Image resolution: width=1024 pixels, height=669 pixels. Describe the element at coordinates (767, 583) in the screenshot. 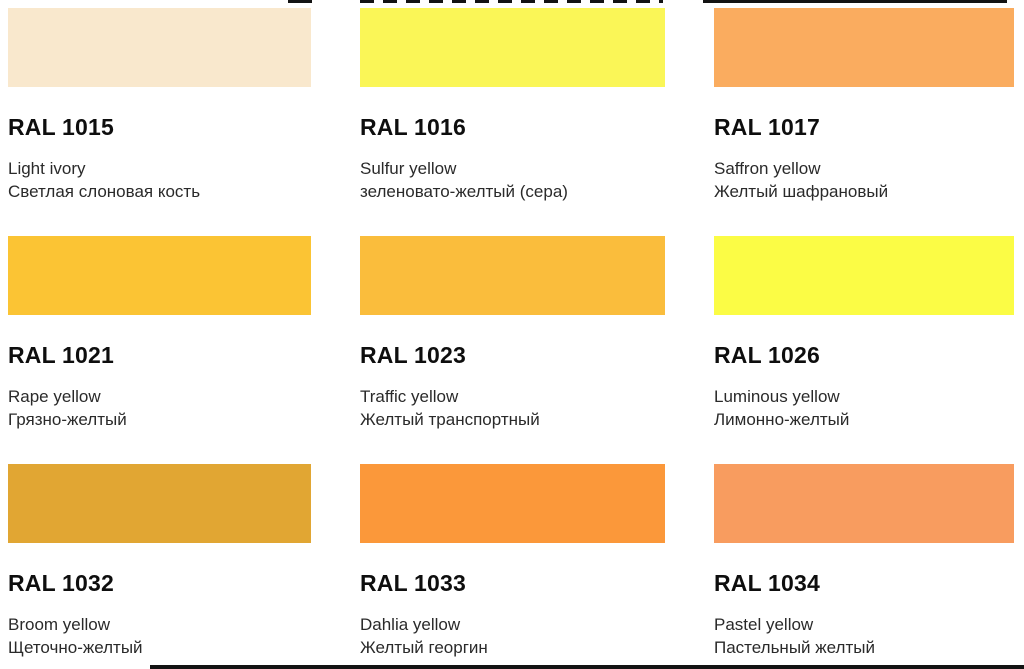

I see `ral-code-label: RAL 1034` at that location.